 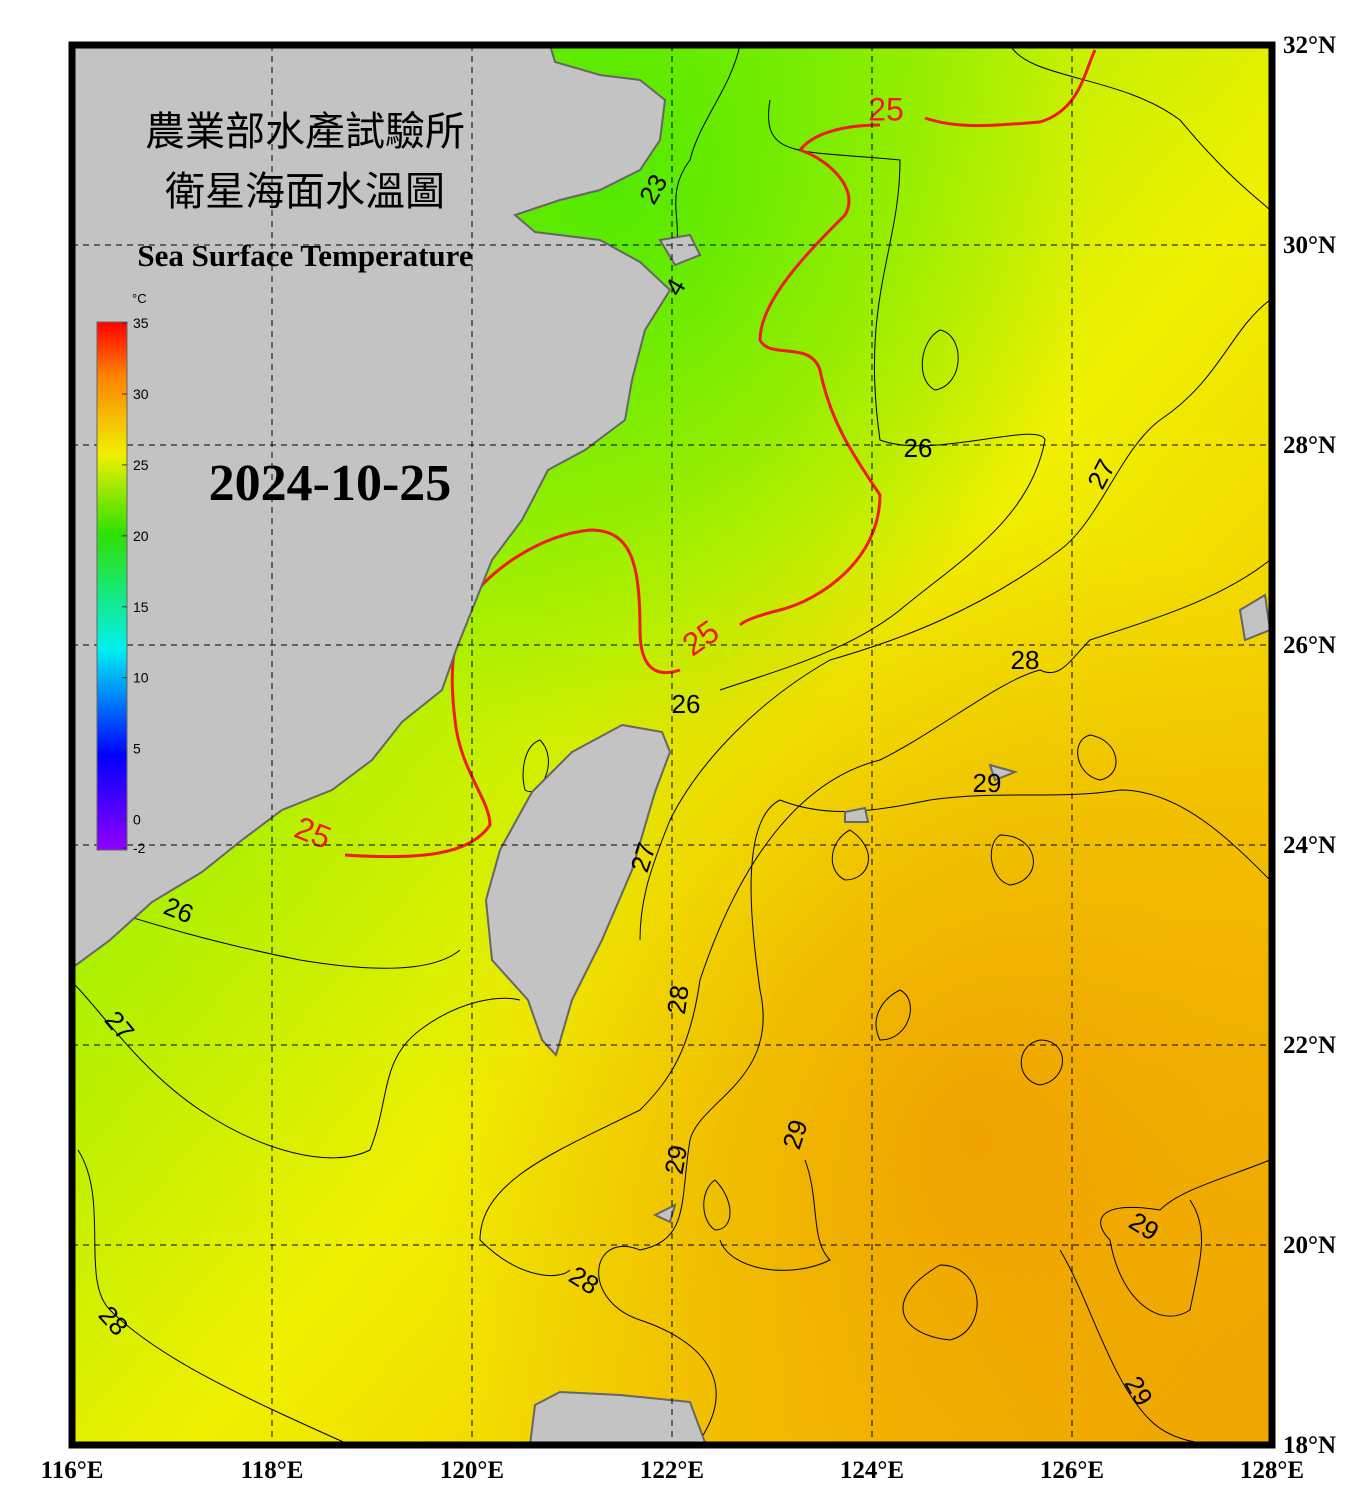 What do you see at coordinates (141, 607) in the screenshot?
I see `colorbar-tick-label: 15` at bounding box center [141, 607].